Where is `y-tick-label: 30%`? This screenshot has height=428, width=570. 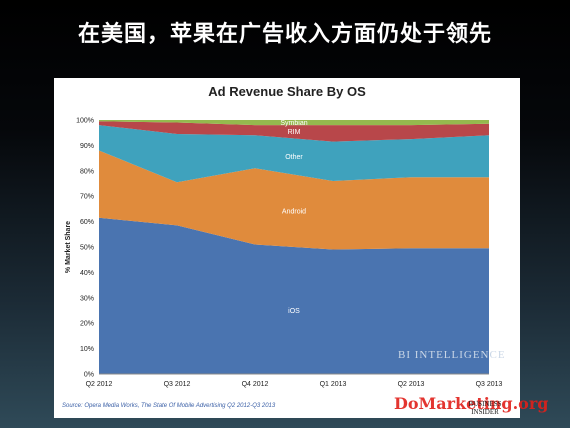
y-tick-label: 30% is located at coordinates (87, 298).